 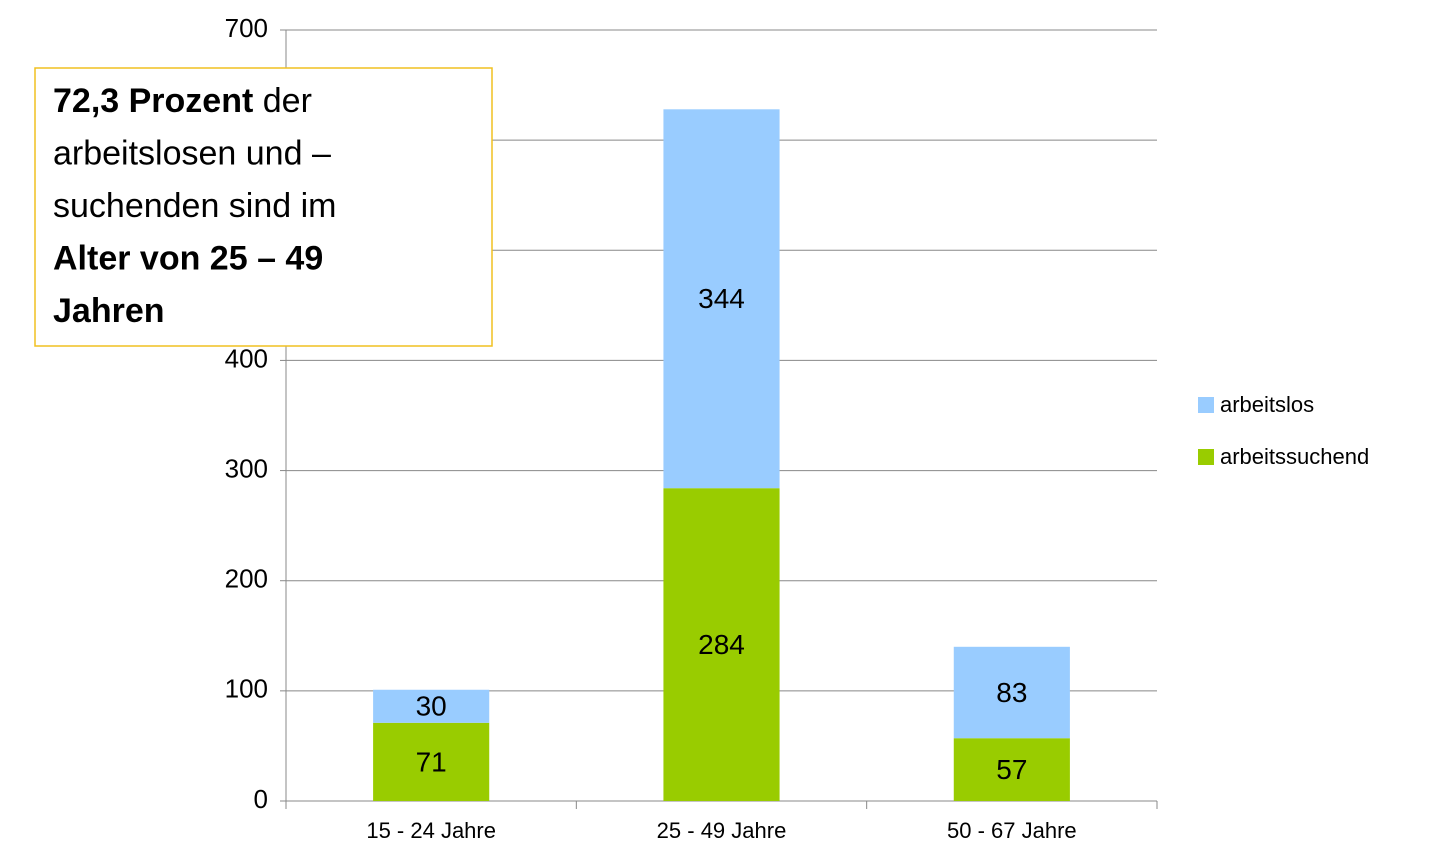 I want to click on data-label: 30, so click(x=431, y=706).